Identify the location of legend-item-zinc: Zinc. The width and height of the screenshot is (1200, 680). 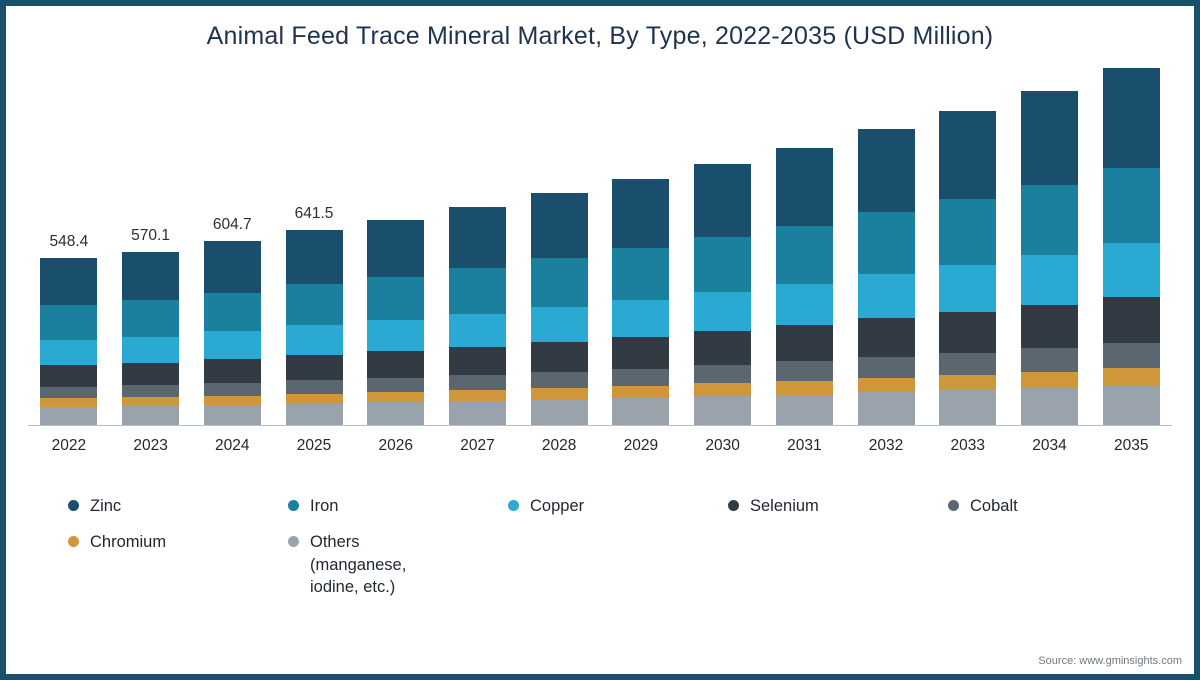
(178, 506).